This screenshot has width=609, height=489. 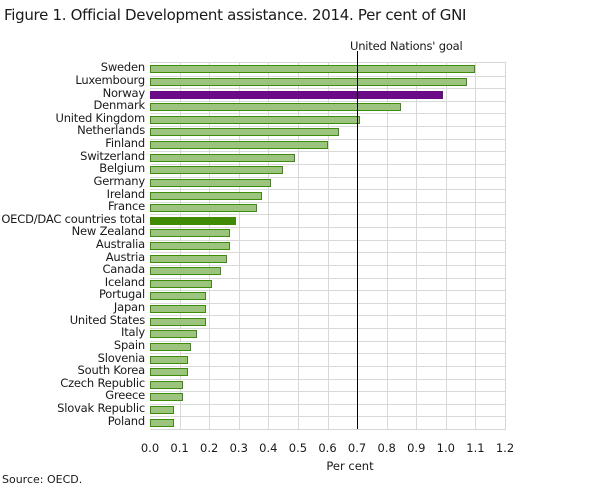 I want to click on bar-oecd-dac-countries-total, so click(x=193, y=220).